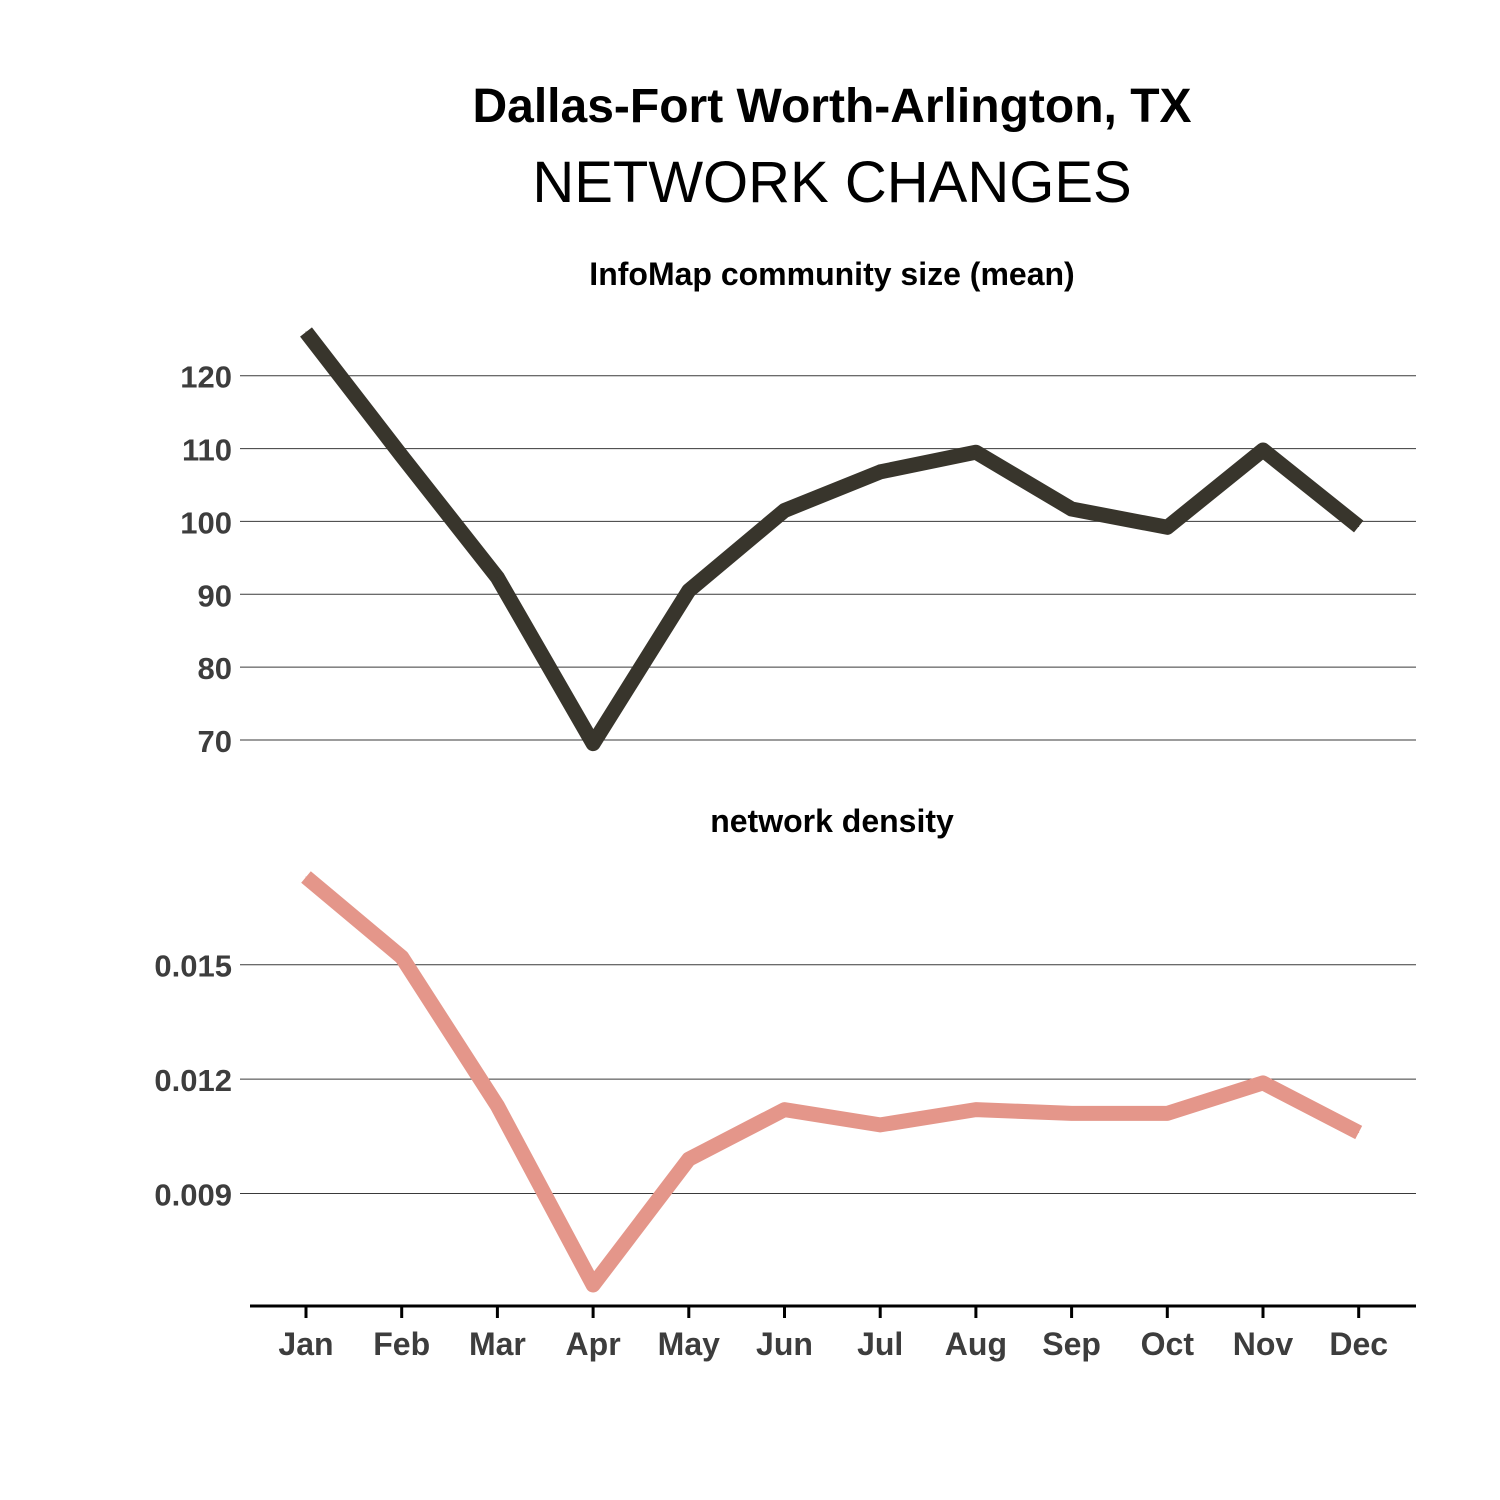  I want to click on chart-title: Dallas-Fort Worth-Arlington, TX, so click(831, 106).